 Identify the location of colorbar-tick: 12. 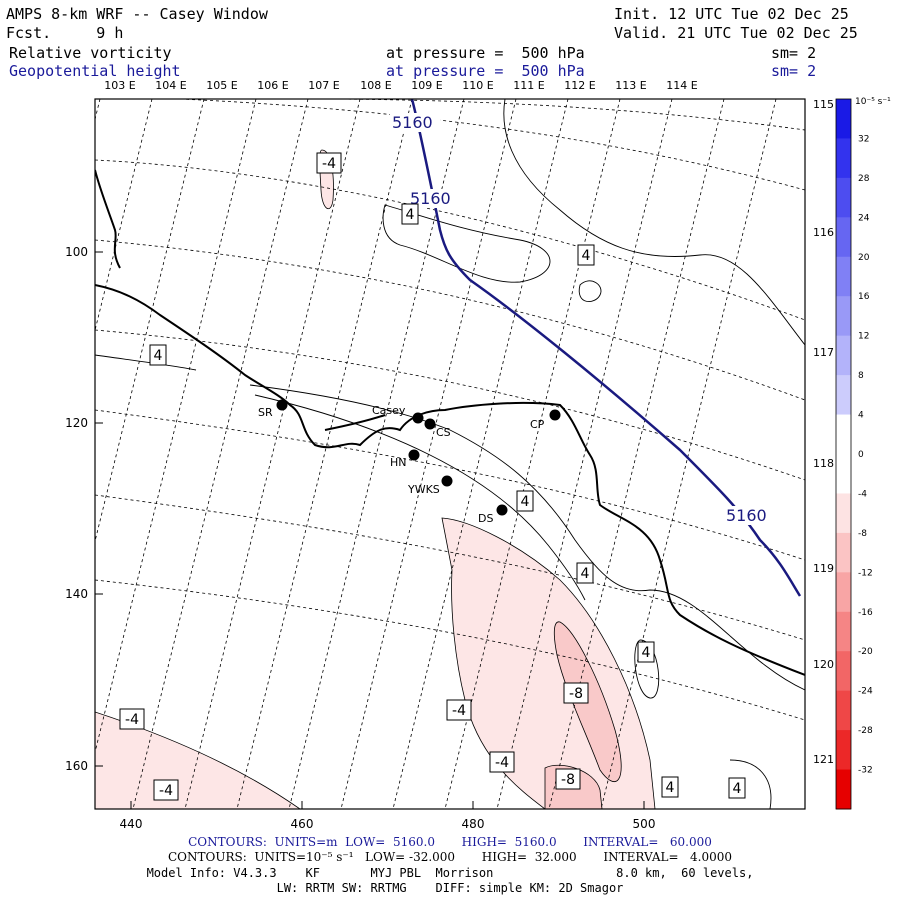
(863, 337).